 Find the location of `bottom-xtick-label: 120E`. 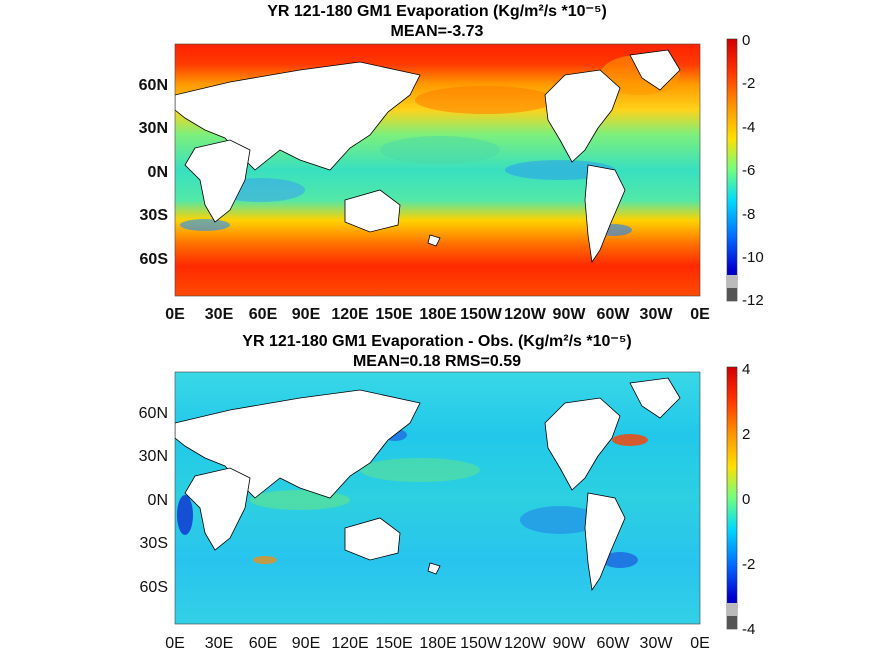

bottom-xtick-label: 120E is located at coordinates (349, 643).